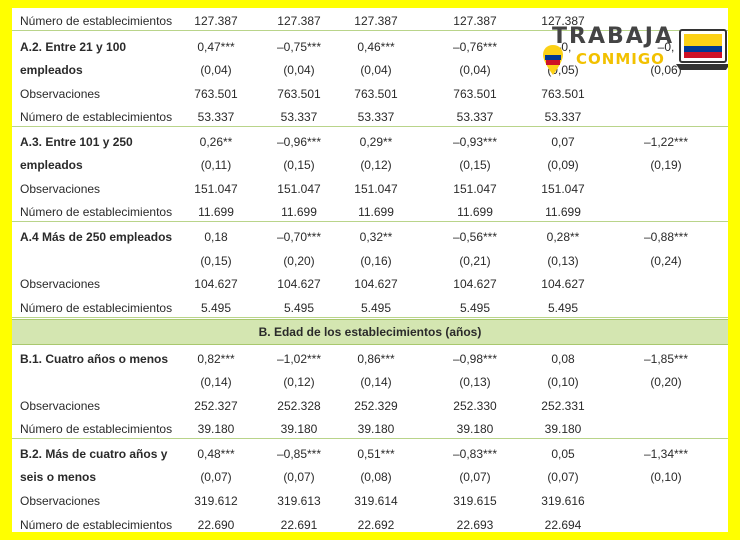 Image resolution: width=740 pixels, height=540 pixels. What do you see at coordinates (475, 359) in the screenshot?
I see `table-cell: –0,98***` at bounding box center [475, 359].